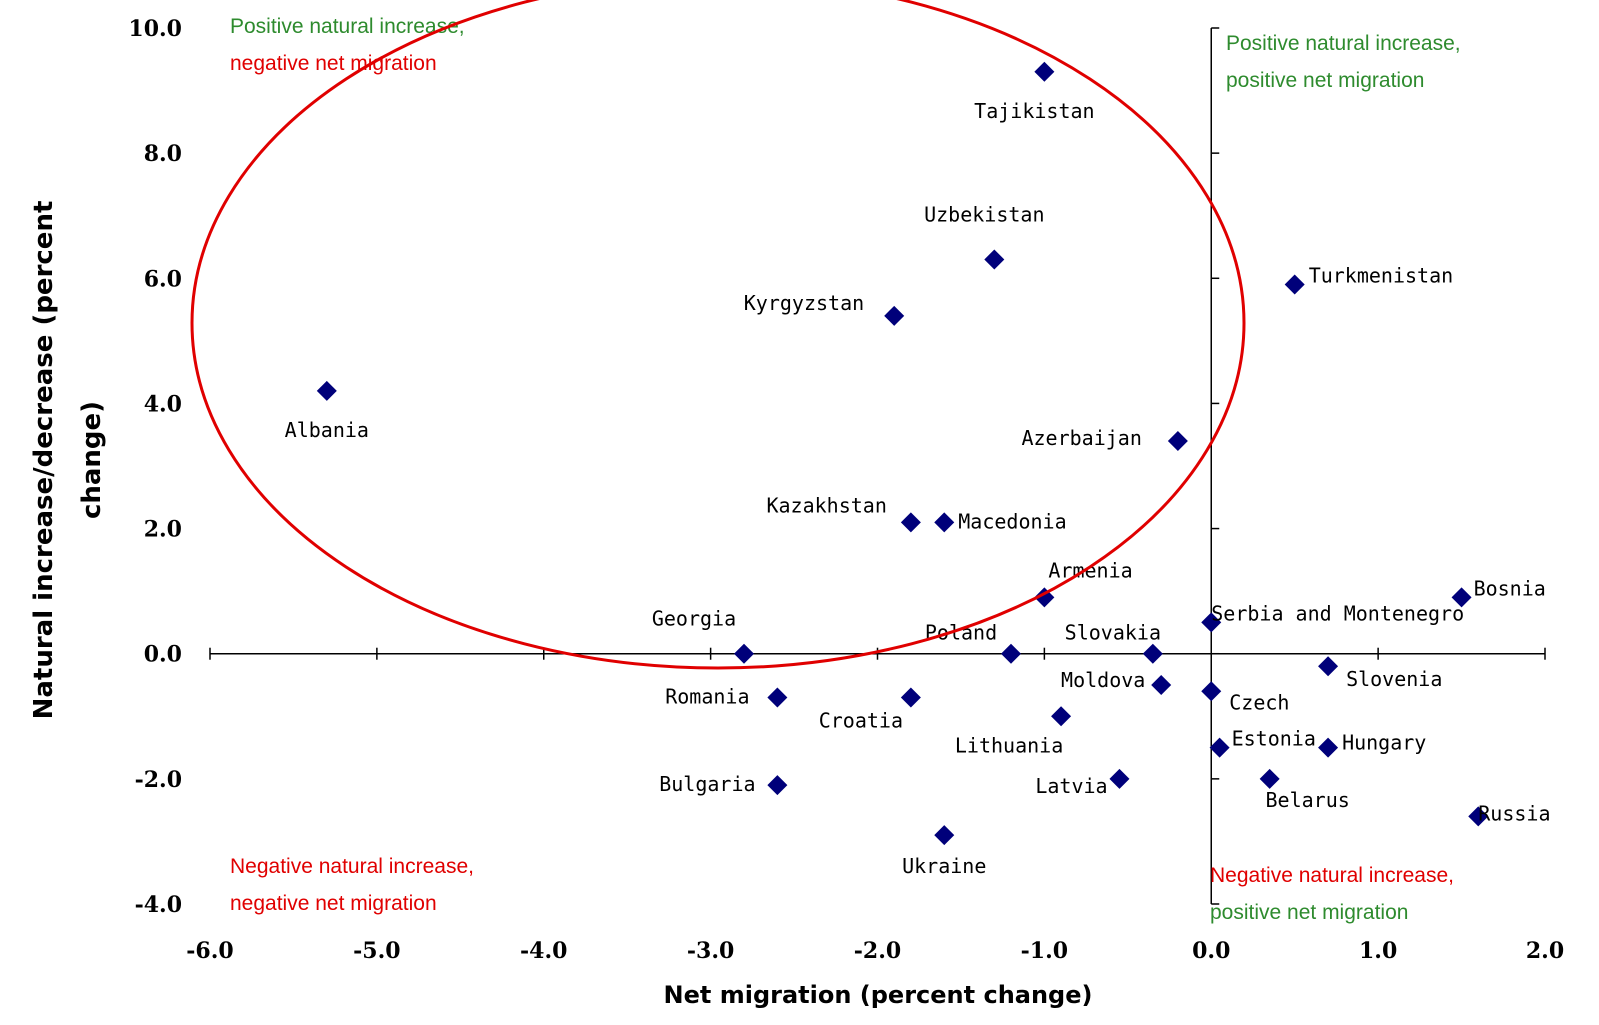  I want to click on x-tick-label: -6.0, so click(209, 951).